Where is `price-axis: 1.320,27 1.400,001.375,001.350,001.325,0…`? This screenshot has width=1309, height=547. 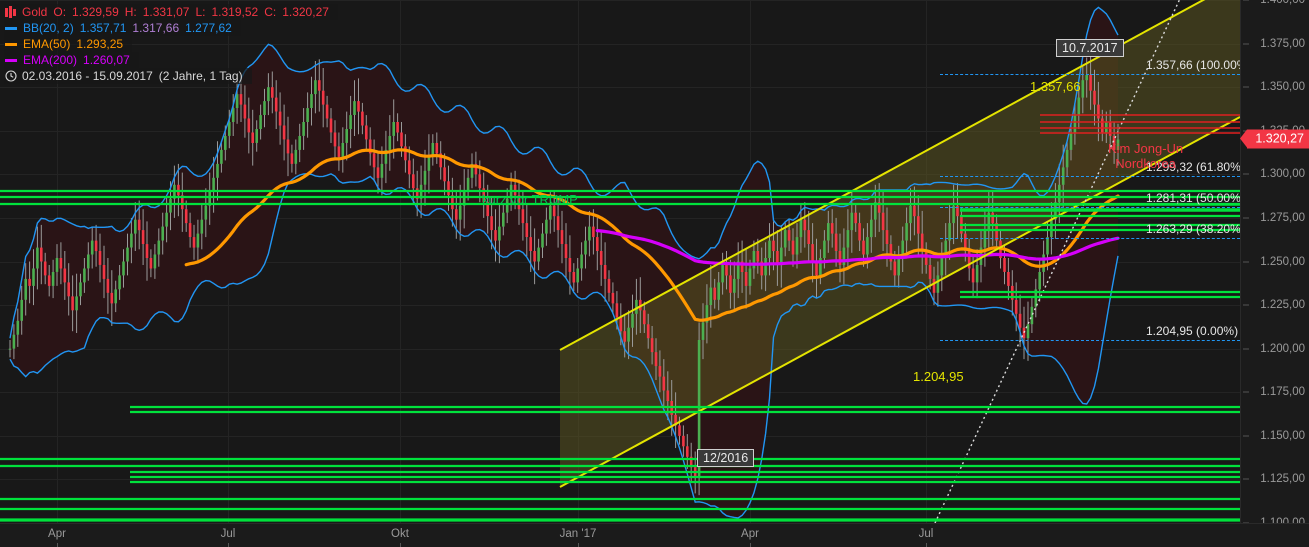 price-axis: 1.320,27 1.400,001.375,001.350,001.325,0… is located at coordinates (1274, 264).